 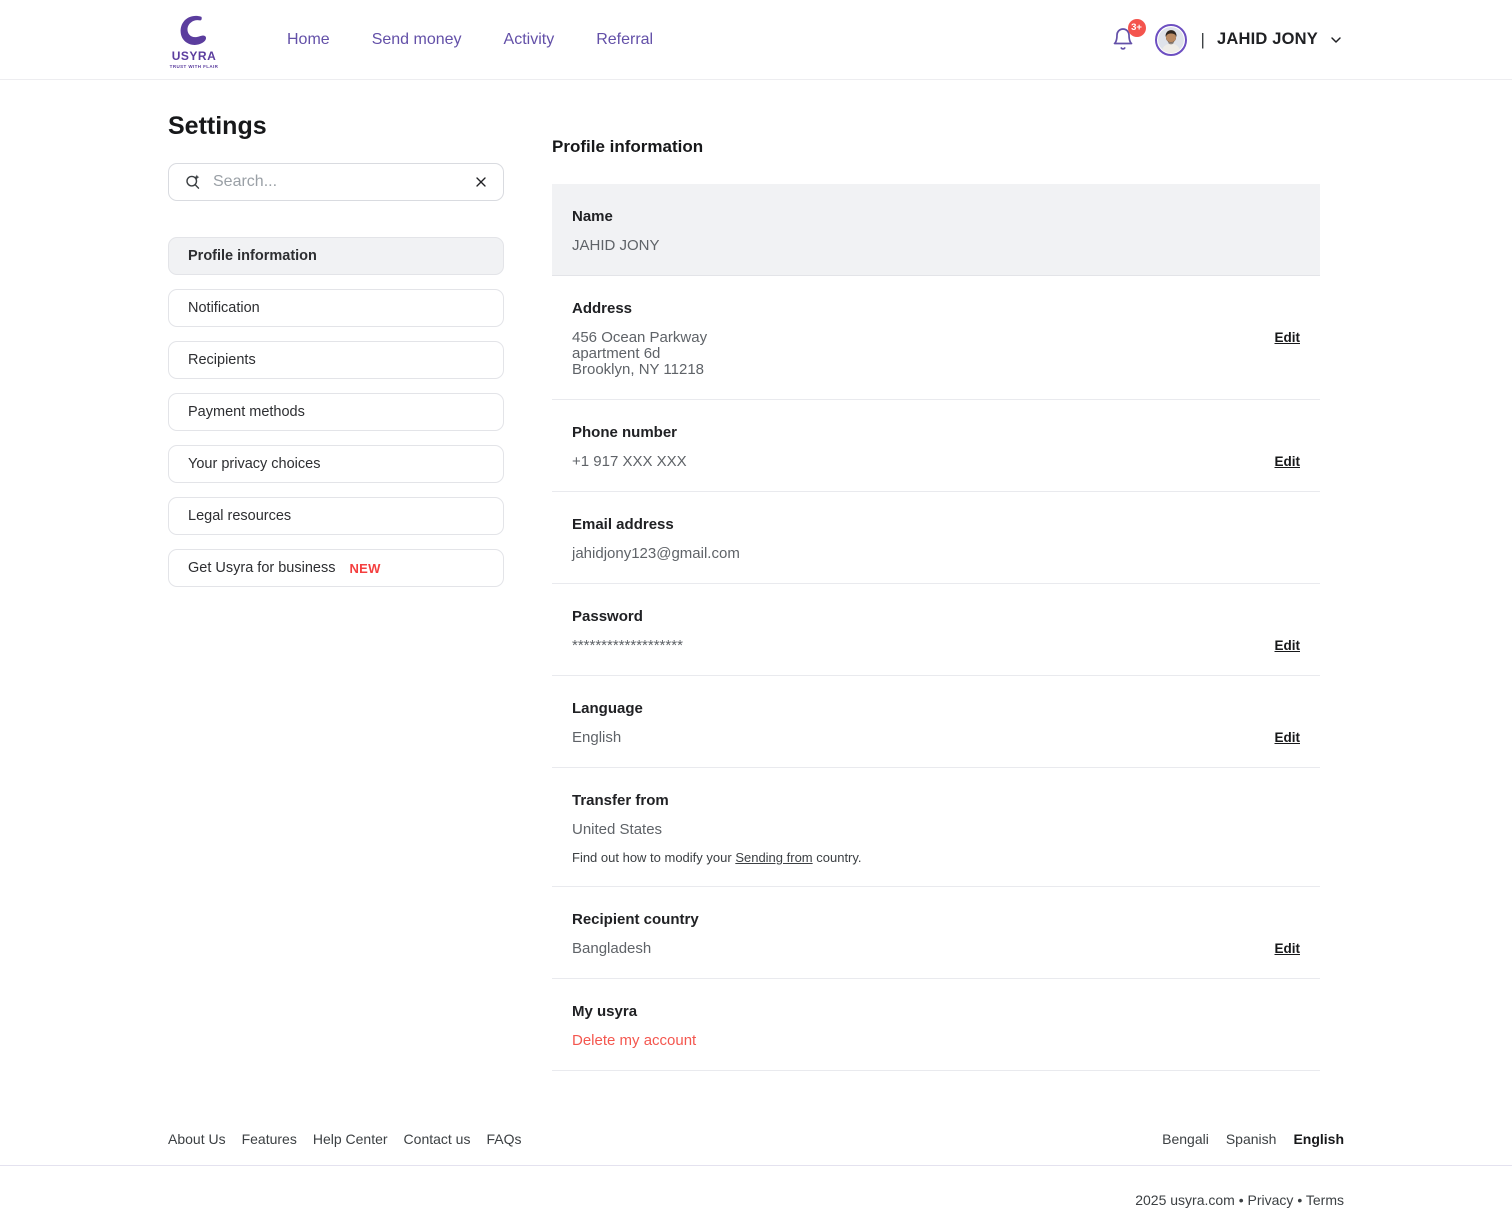 What do you see at coordinates (936, 538) in the screenshot?
I see `section-email: Email address jahidjony123@gmail.com` at bounding box center [936, 538].